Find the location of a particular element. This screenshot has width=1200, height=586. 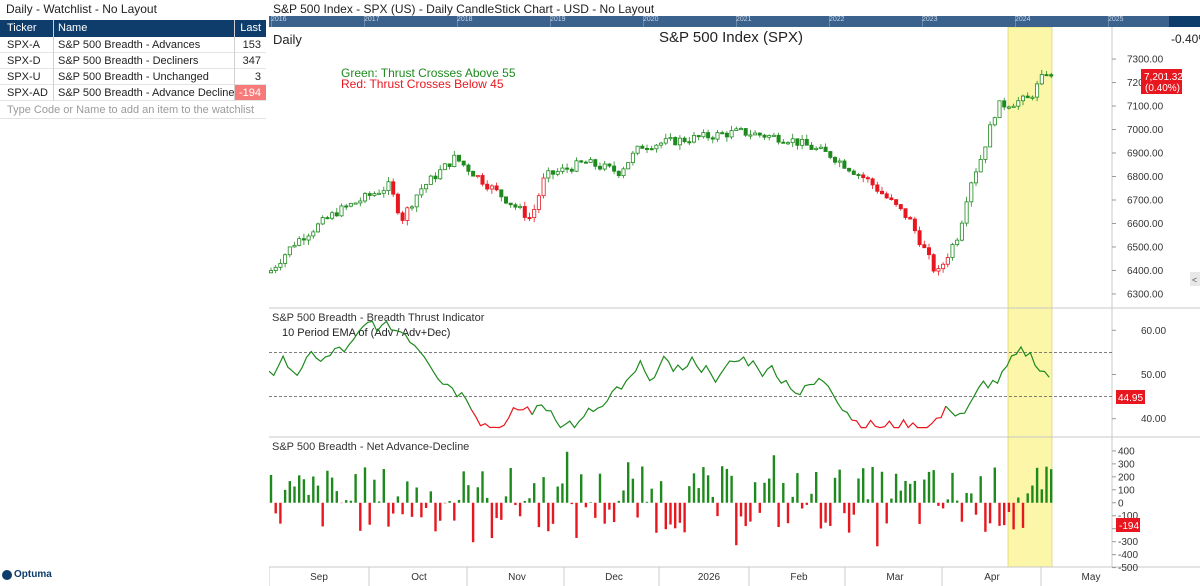

thrust-last-label is located at coordinates (1130, 397).